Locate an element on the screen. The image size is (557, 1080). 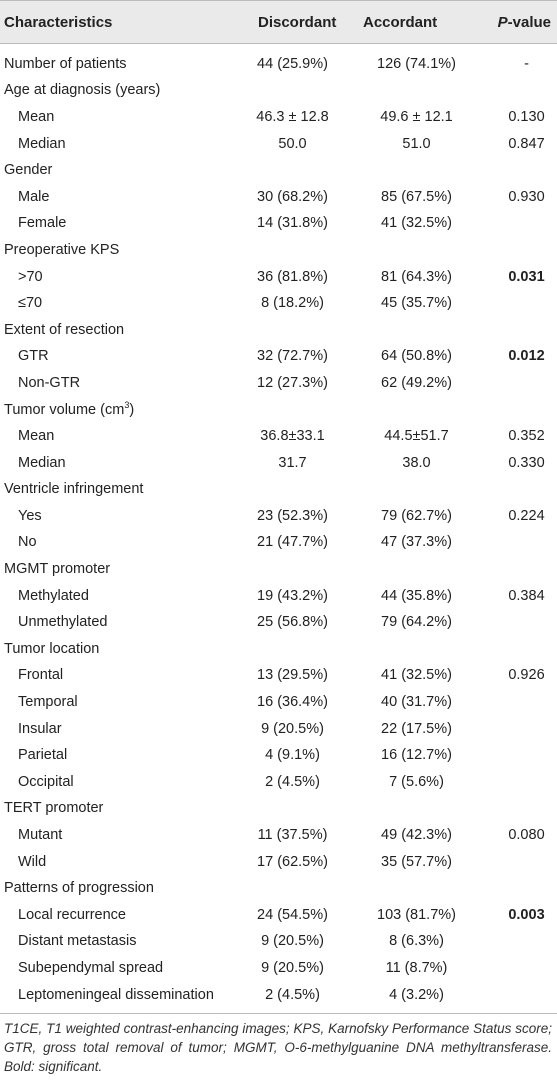
cell-accordant: 44.5±51.7 is located at coordinates (416, 436).